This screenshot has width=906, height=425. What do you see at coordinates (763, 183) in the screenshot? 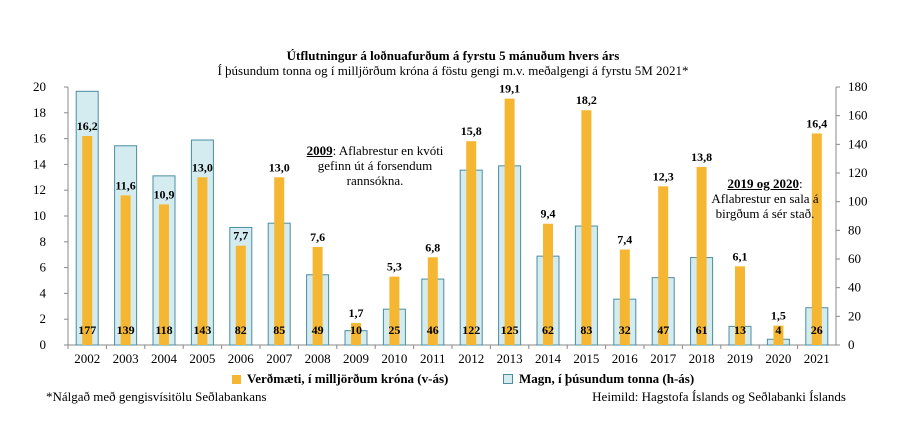
I see `annotation-2019-2020-heading: 2019 og 2020` at bounding box center [763, 183].